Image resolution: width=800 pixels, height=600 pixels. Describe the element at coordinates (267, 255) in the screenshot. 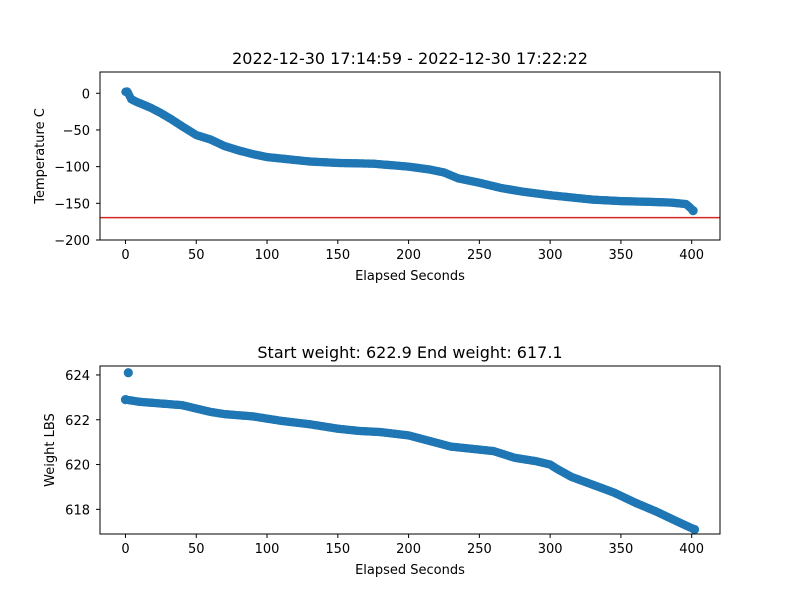

I see `temperature-x-tick-label: 100` at that location.